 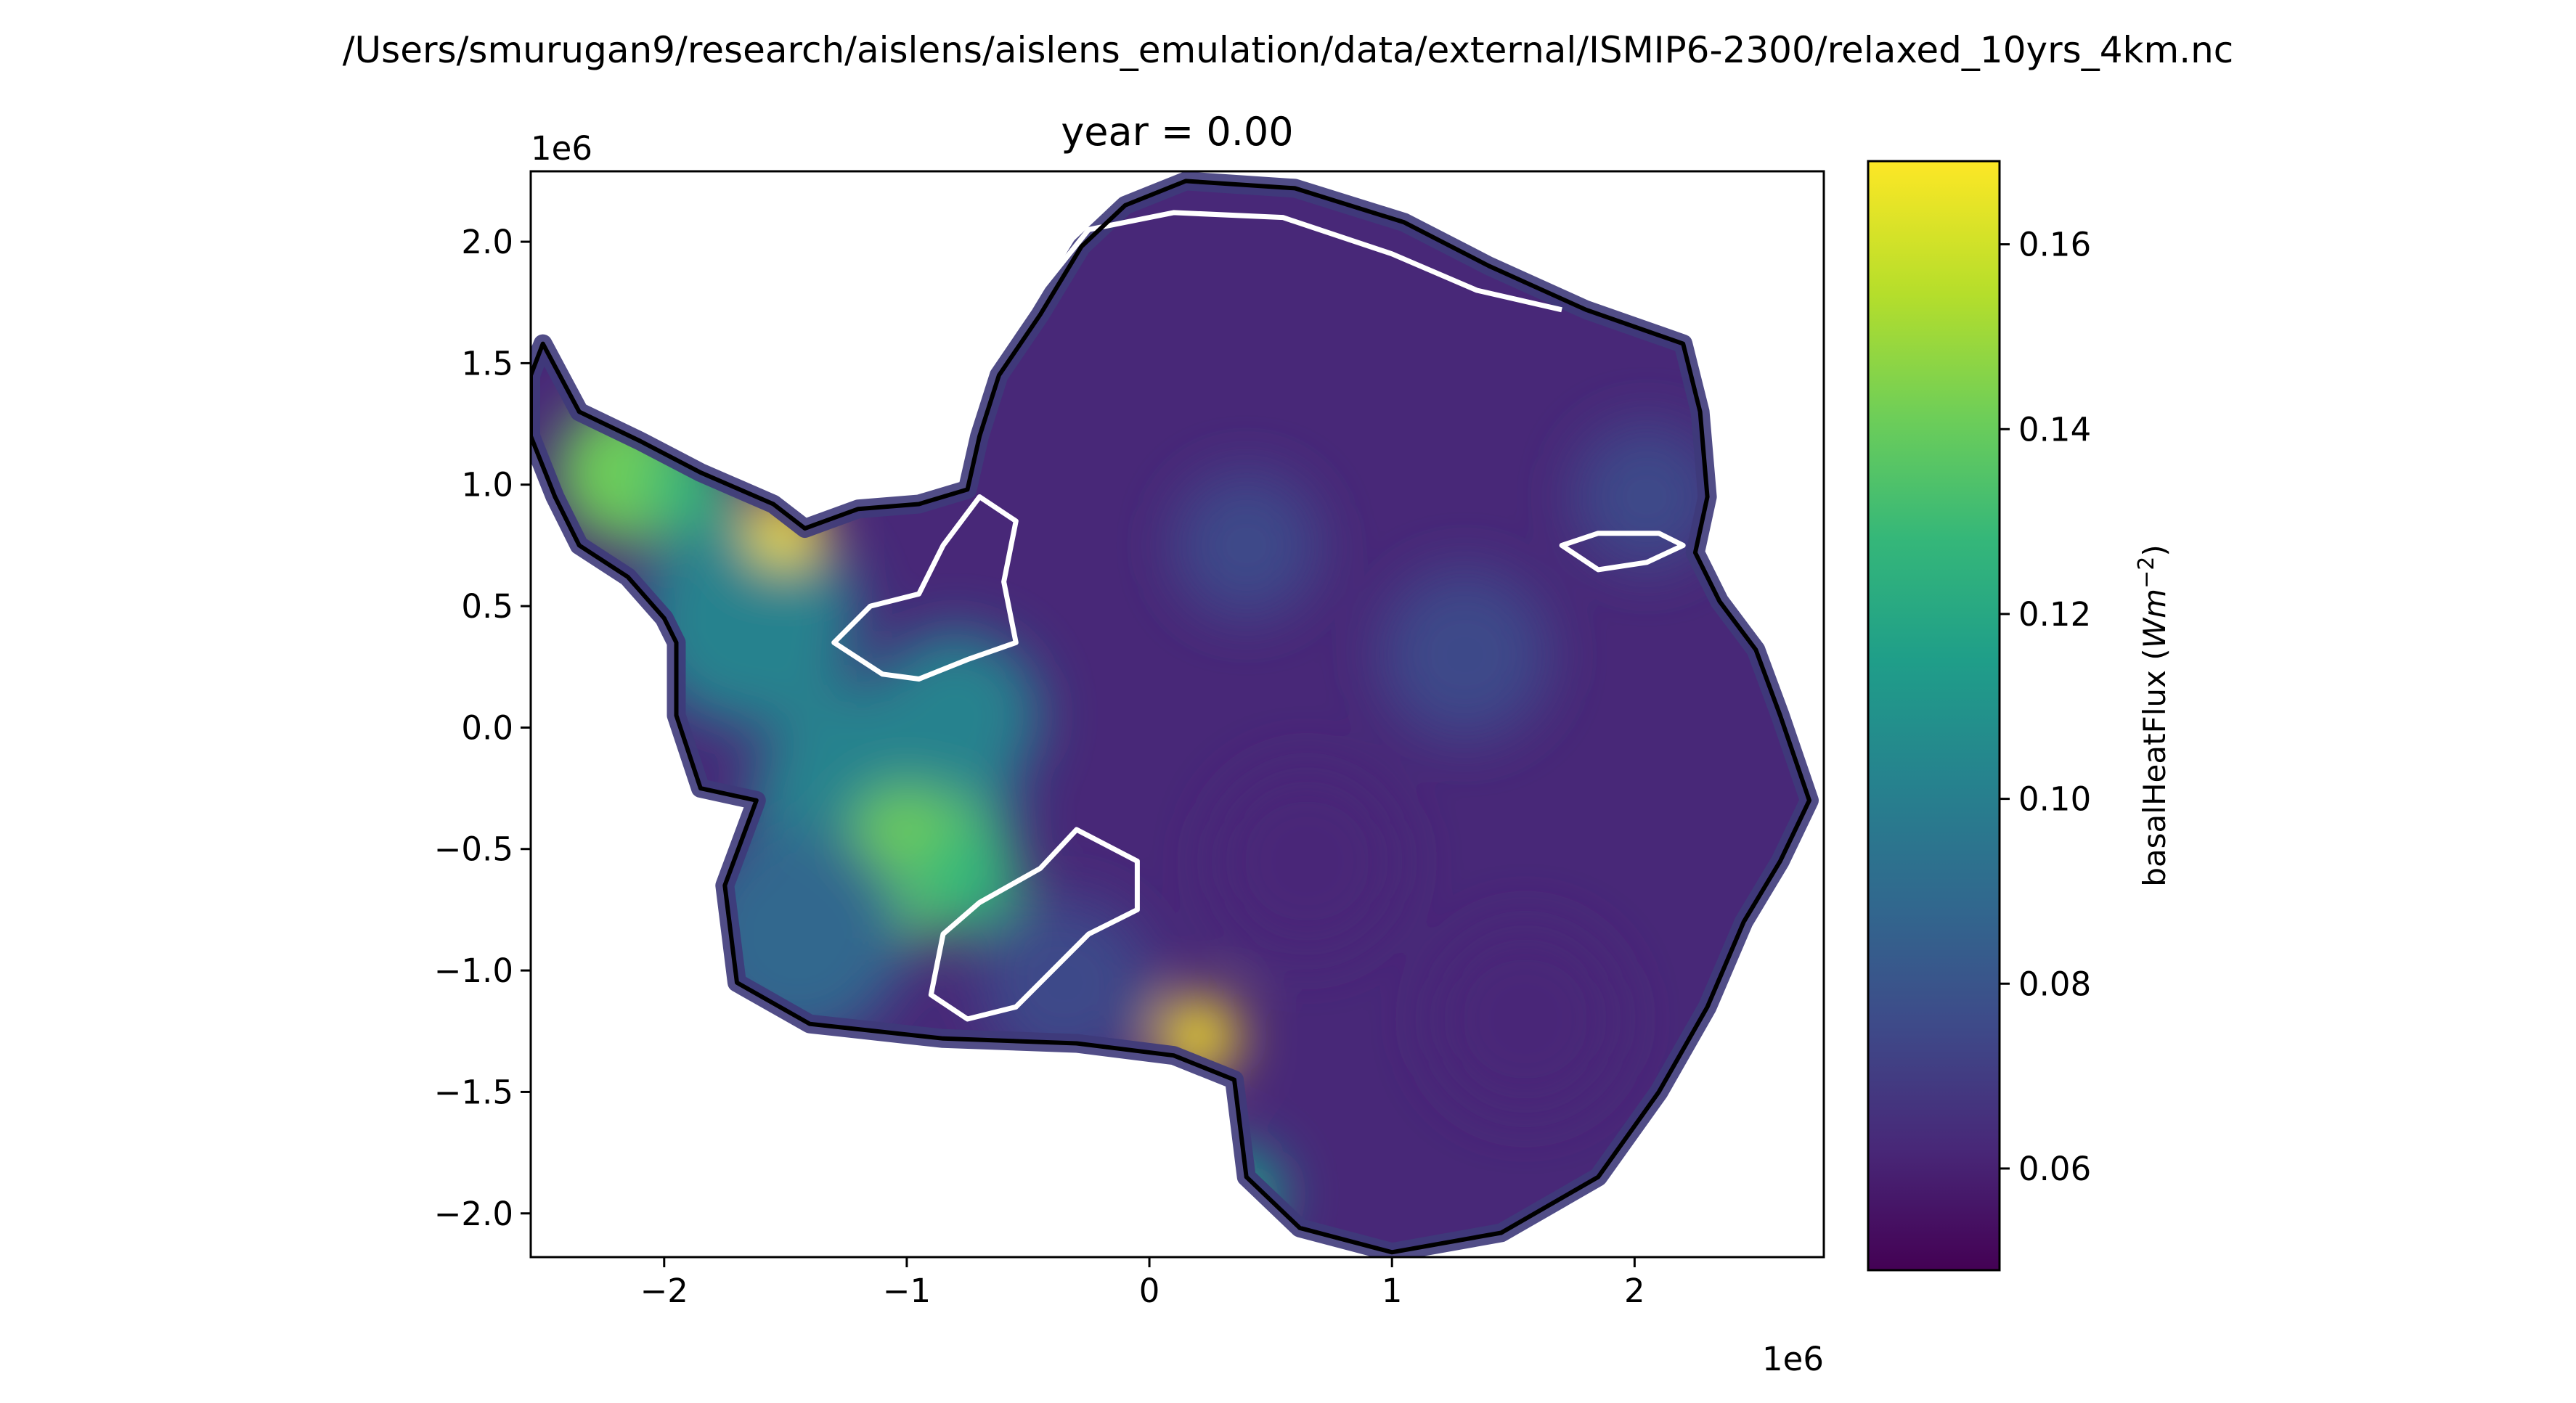 What do you see at coordinates (473, 971) in the screenshot?
I see `y-tick-label: −1.0` at bounding box center [473, 971].